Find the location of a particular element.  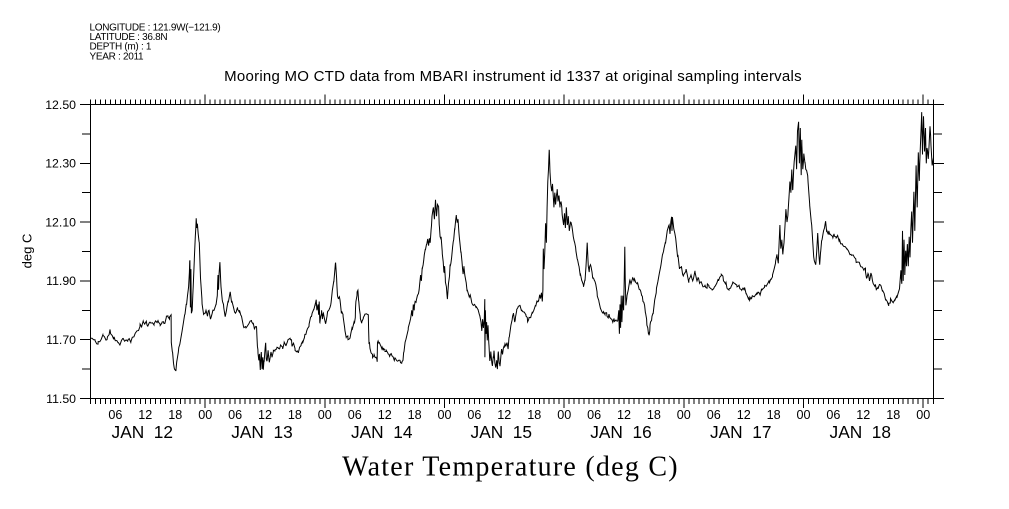

svg-text: DEPTH (m) : 1 is located at coordinates (121, 47).